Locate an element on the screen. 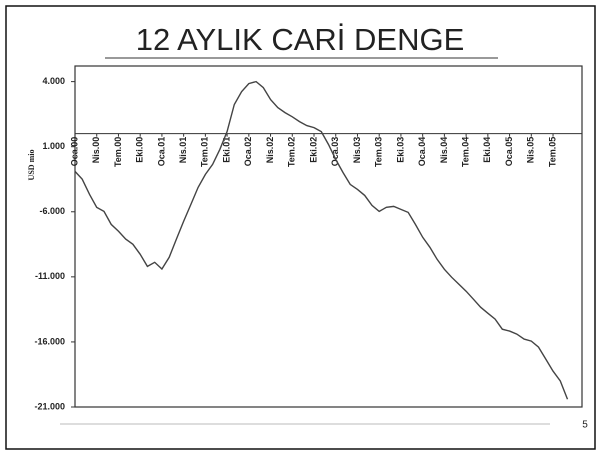  y-tick-label: -21.000 is located at coordinates (49, 406).